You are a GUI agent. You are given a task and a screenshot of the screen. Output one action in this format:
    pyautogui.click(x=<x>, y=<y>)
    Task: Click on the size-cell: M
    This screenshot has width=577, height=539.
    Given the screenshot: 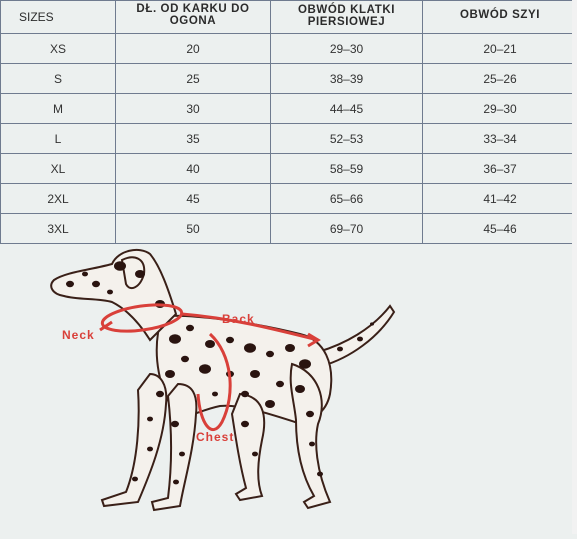 What is the action you would take?
    pyautogui.click(x=58, y=109)
    